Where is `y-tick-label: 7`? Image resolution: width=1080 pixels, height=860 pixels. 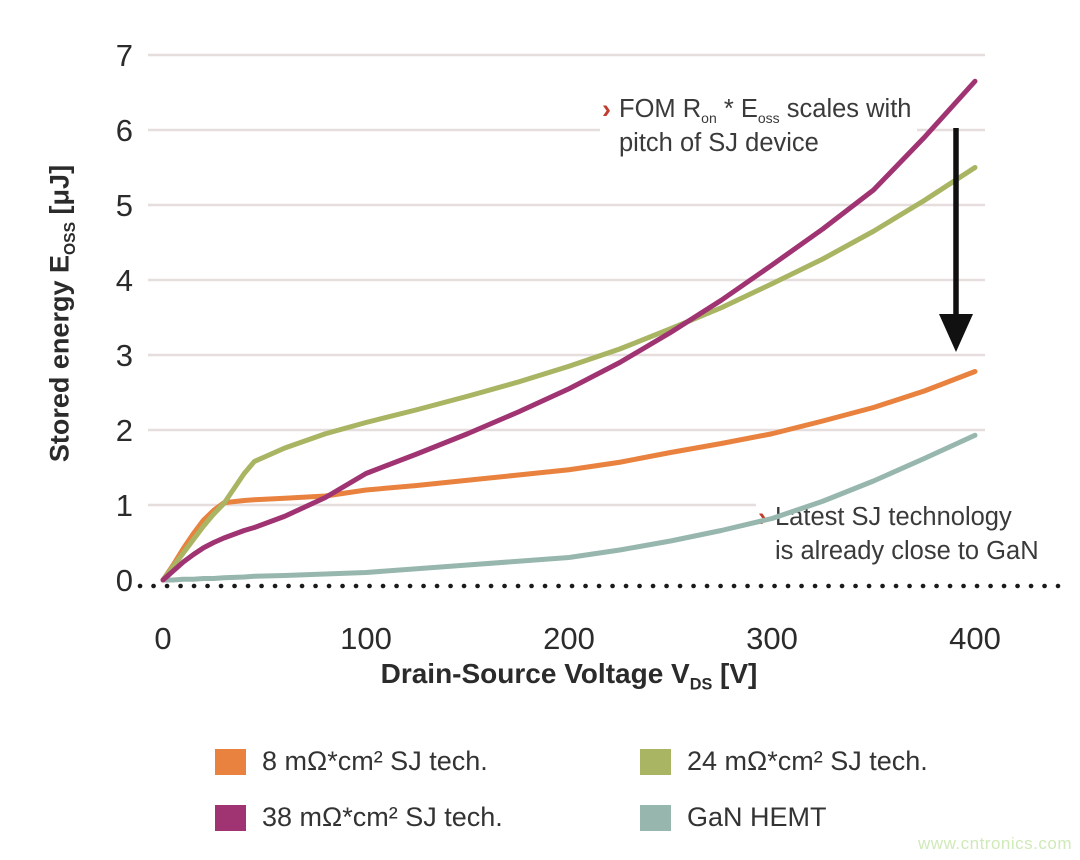
y-tick-label: 7 is located at coordinates (124, 55).